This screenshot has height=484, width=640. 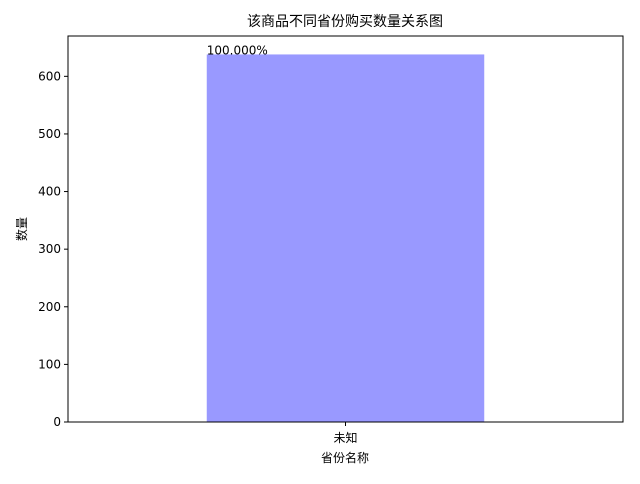 I want to click on chart-title: 该商品不同省份购买数量关系图, so click(x=345, y=22).